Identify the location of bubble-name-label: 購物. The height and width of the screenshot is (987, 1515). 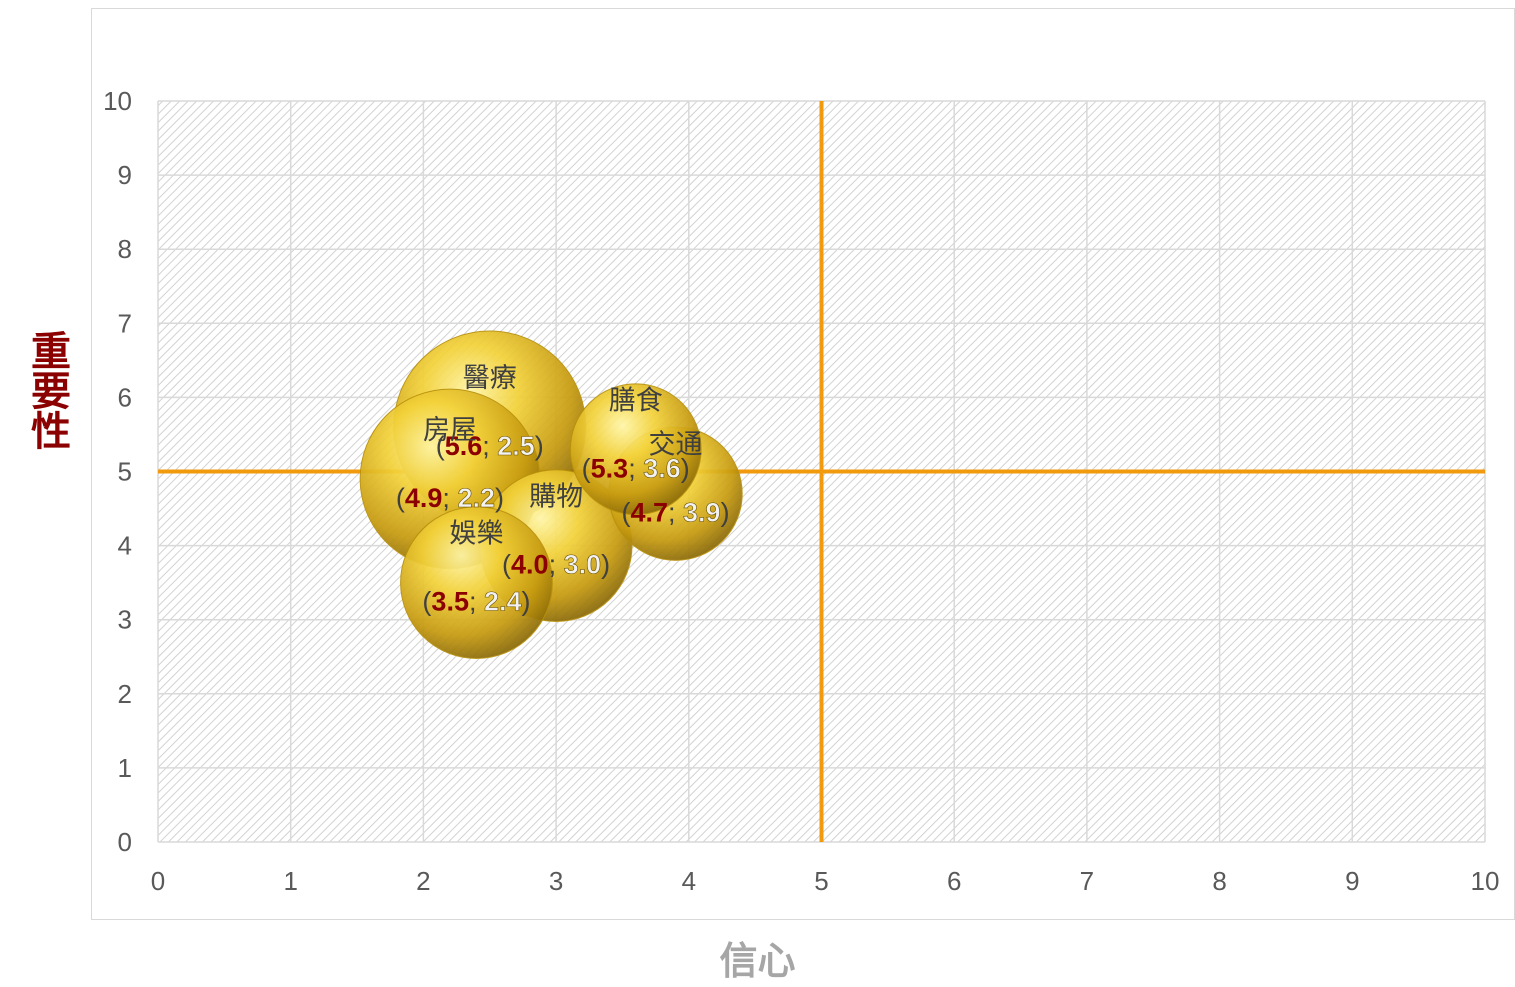
(556, 497).